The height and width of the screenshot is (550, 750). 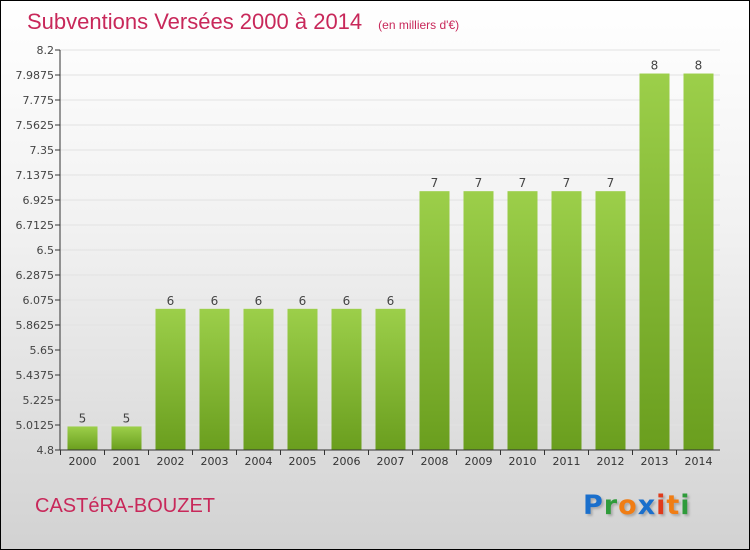 I want to click on y-tick-label: 7.5625, so click(x=35, y=125).